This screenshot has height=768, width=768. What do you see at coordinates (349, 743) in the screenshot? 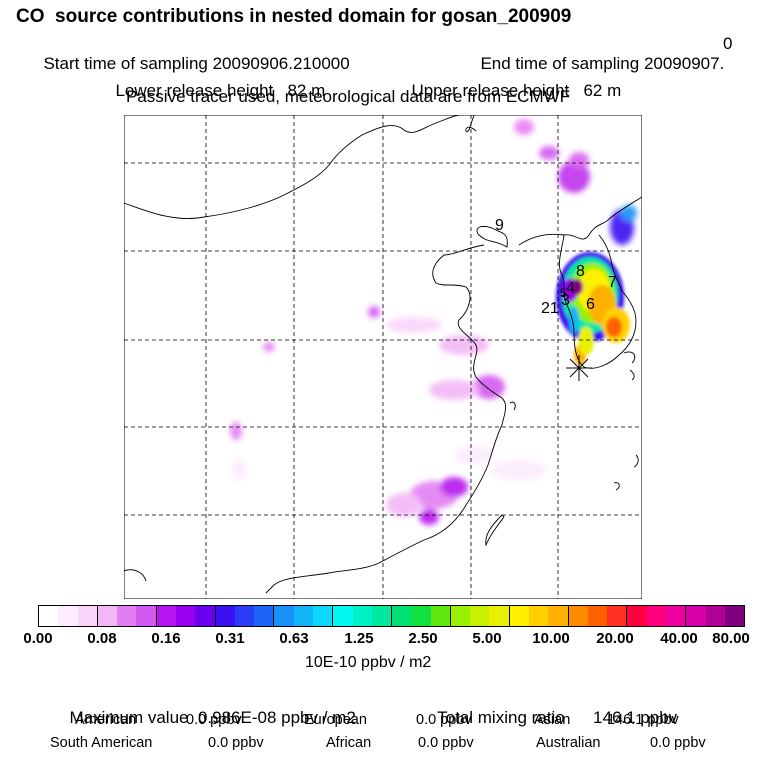
I see `region-name: African` at bounding box center [349, 743].